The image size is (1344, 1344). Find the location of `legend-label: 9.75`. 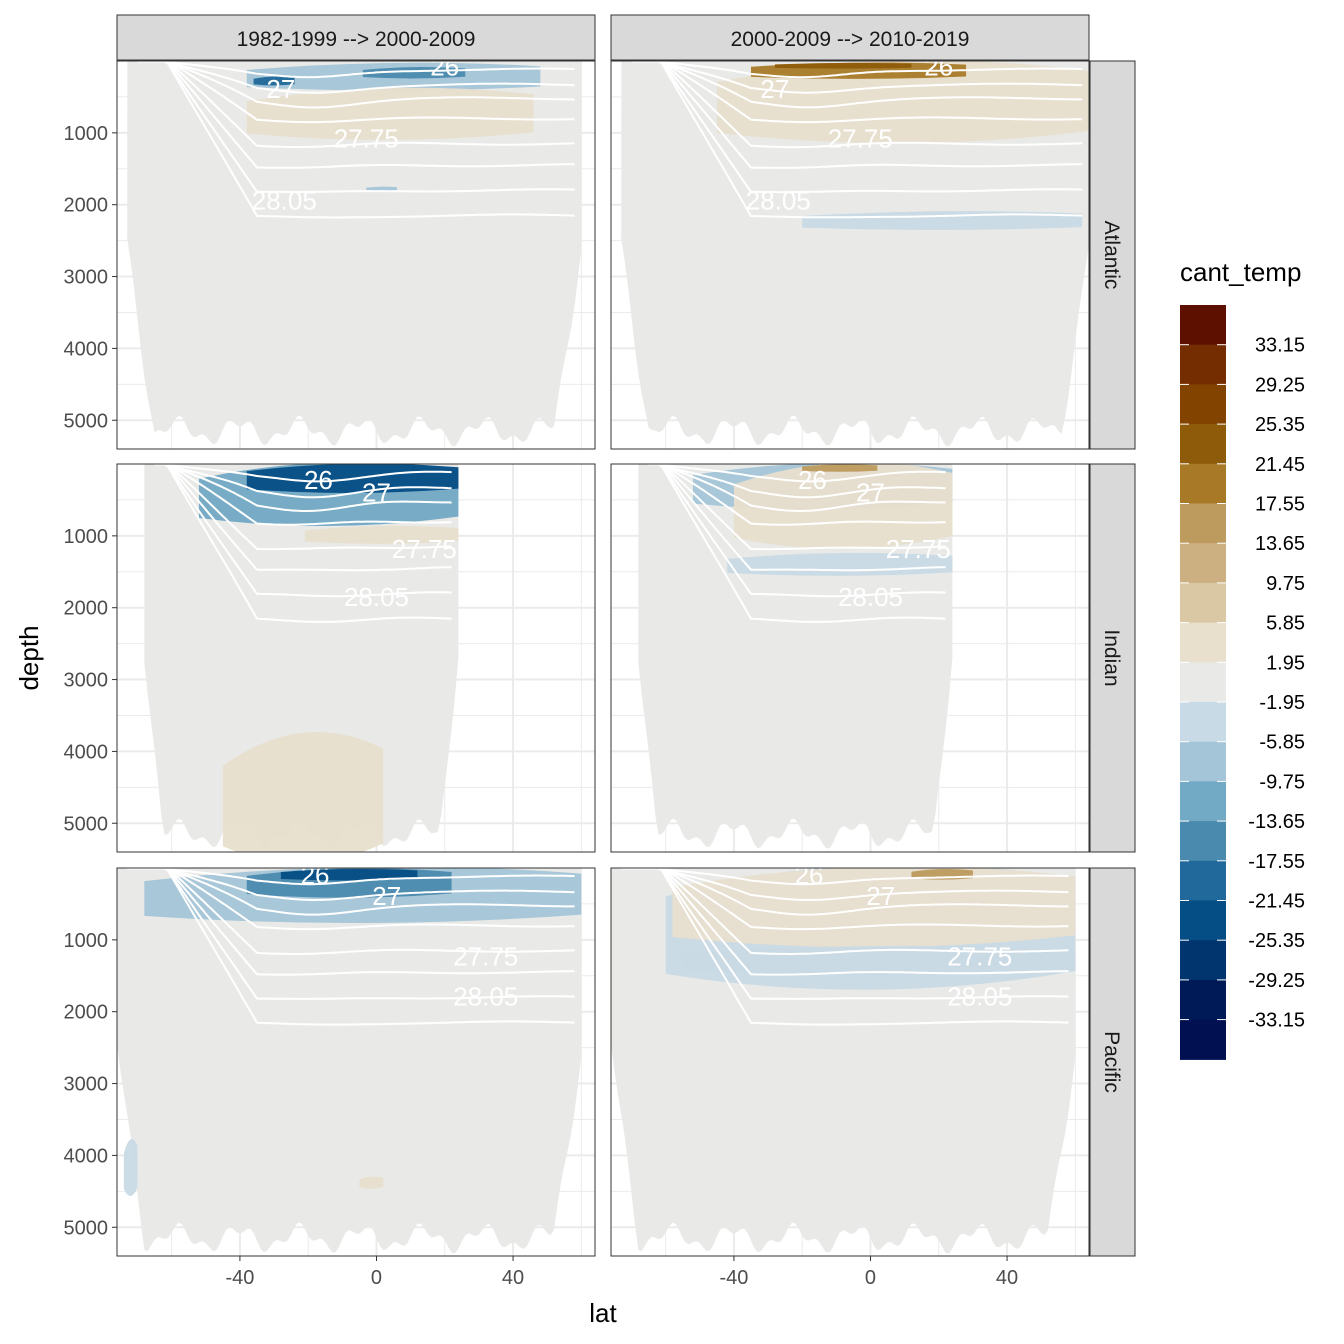

legend-label: 9.75 is located at coordinates (1285, 584).